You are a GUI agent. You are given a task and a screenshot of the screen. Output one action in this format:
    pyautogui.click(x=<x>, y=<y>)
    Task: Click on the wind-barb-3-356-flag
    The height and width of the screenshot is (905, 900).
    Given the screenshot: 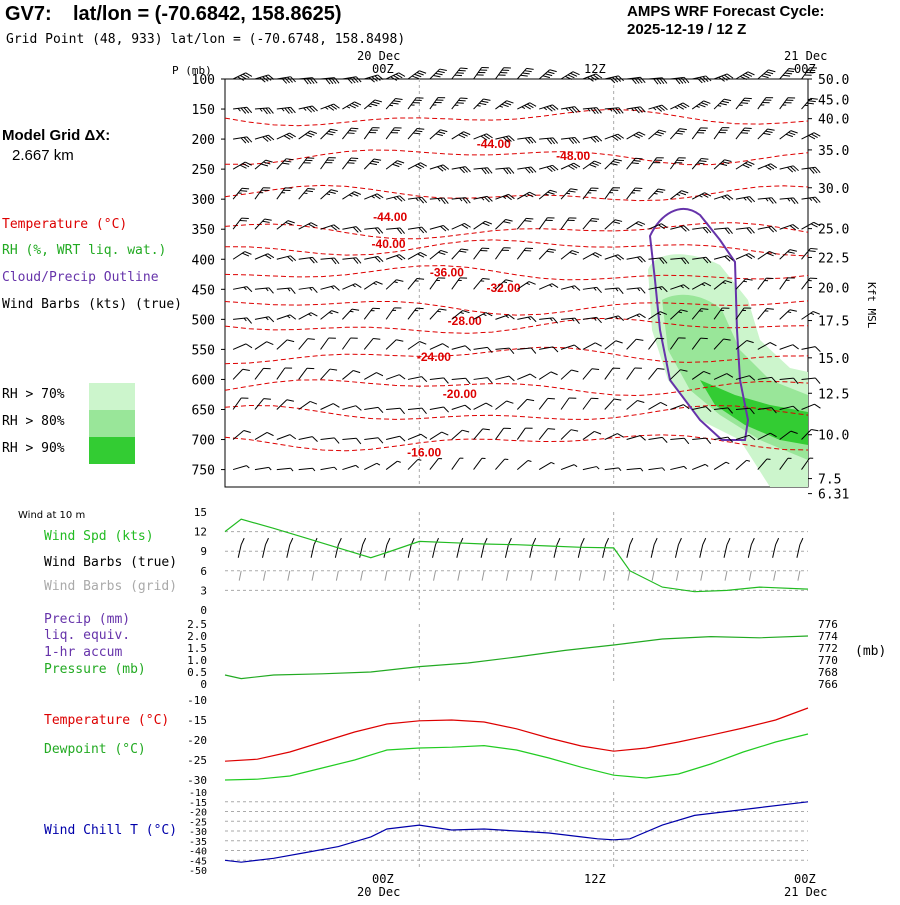 What is the action you would take?
    pyautogui.click(x=815, y=170)
    